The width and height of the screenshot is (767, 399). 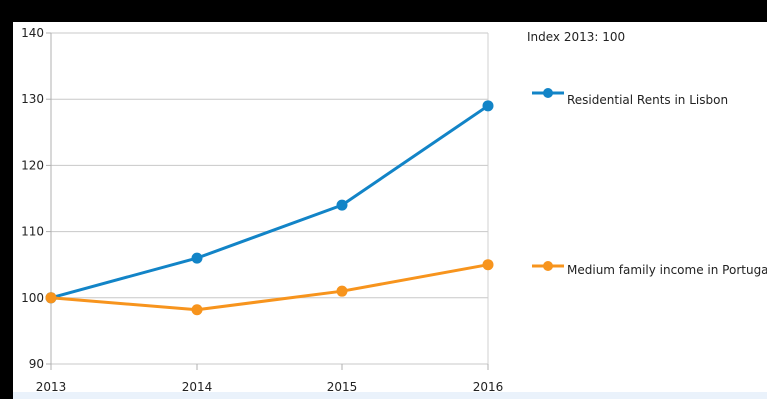 What do you see at coordinates (36, 364) in the screenshot?
I see `y-tick-label-90: 90` at bounding box center [36, 364].